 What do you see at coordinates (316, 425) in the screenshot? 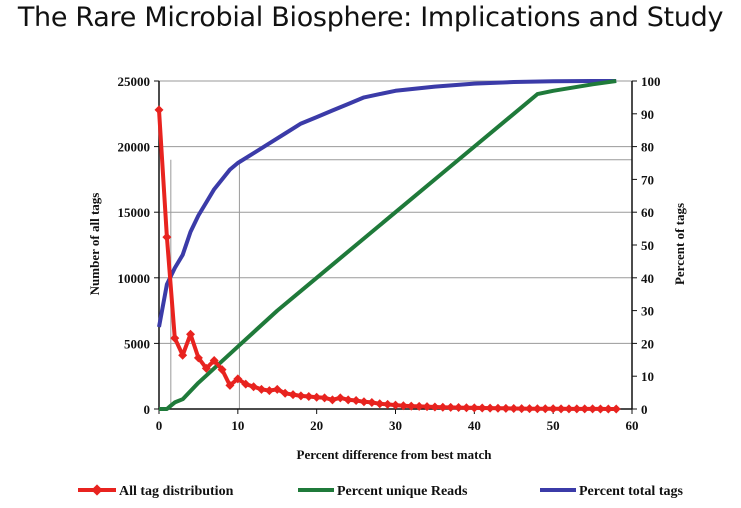
I see `x-tick-label-20: 20` at bounding box center [316, 425].